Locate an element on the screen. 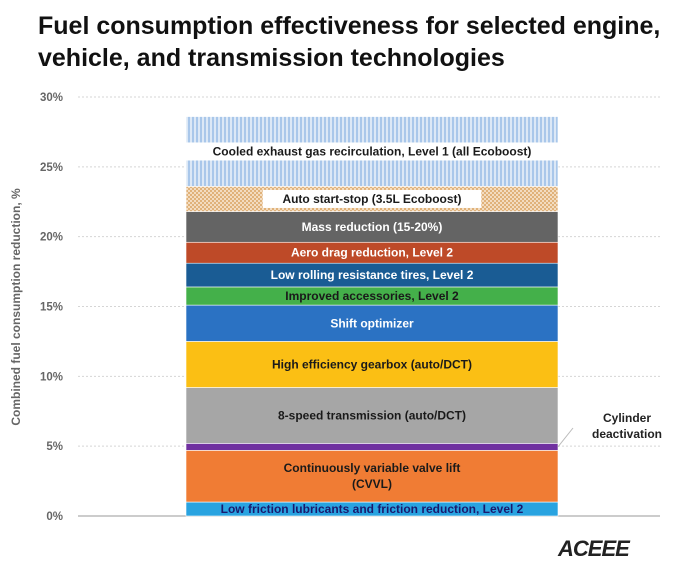 This screenshot has height=572, width=680. segment-label: Shift optimizer is located at coordinates (372, 323).